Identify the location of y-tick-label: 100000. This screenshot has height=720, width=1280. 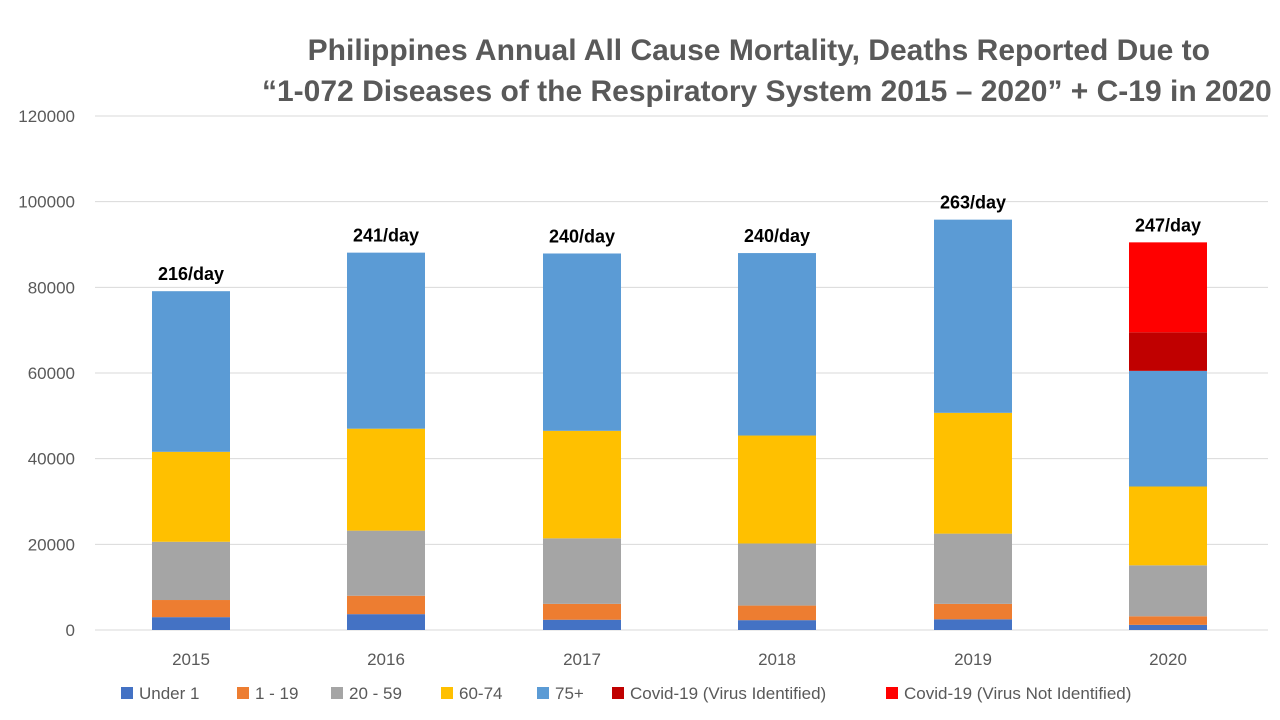
(46, 202).